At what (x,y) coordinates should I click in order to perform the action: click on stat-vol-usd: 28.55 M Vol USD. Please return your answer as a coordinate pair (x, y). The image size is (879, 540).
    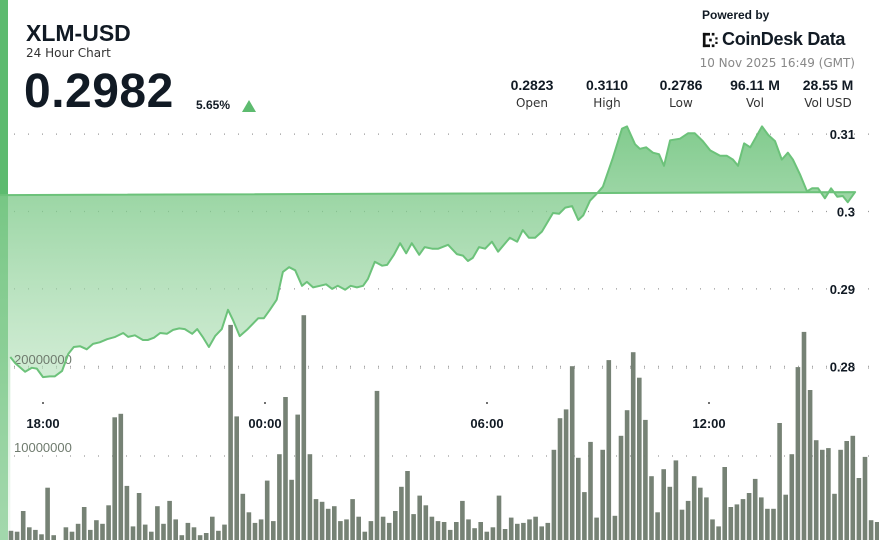
    Looking at the image, I should click on (828, 93).